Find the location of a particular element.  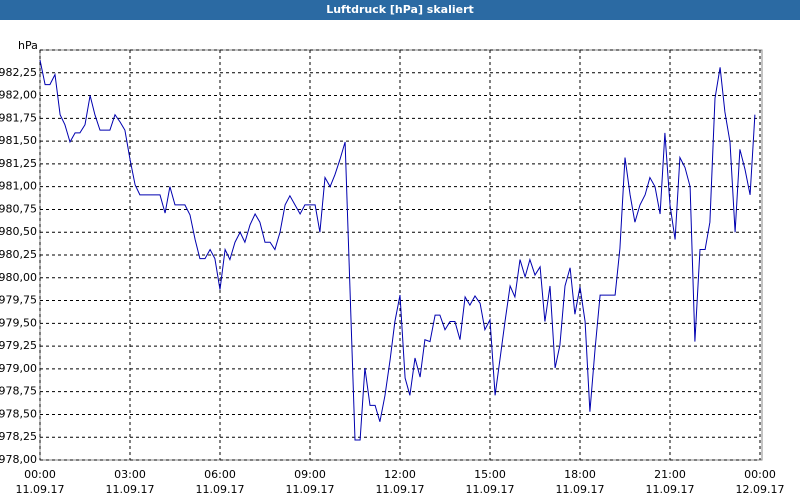

x-tick-date: 12.09.17 is located at coordinates (760, 489).